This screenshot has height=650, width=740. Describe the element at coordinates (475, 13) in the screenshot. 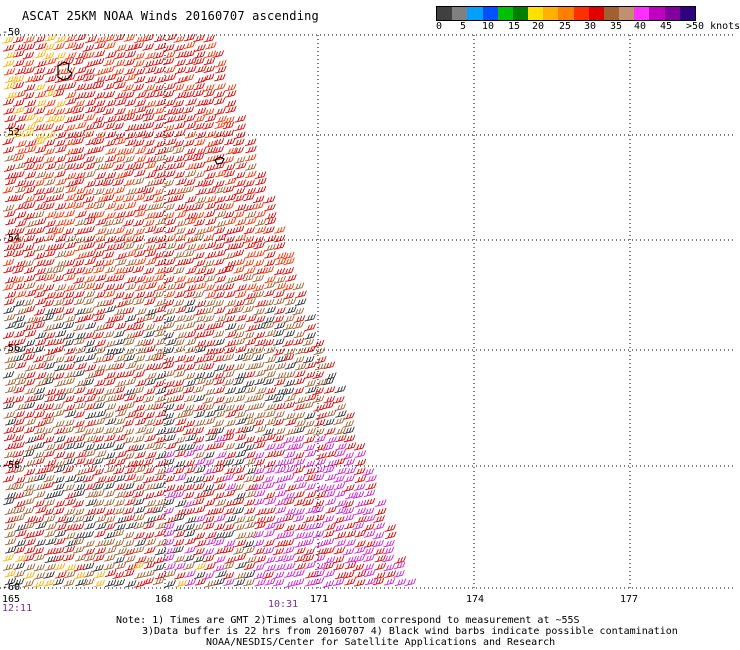

I see `legend-swatch` at that location.